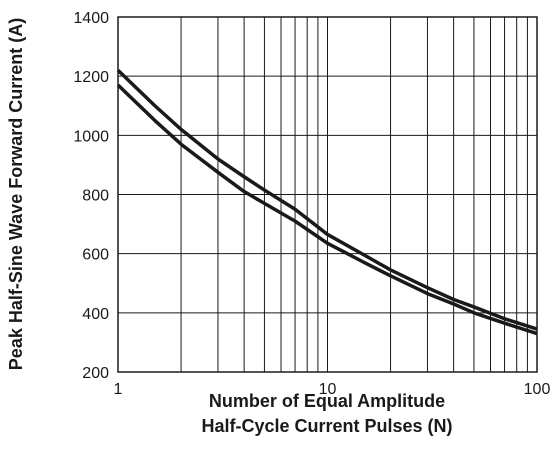 The image size is (555, 464). I want to click on y-tick-label: 400, so click(95, 314).